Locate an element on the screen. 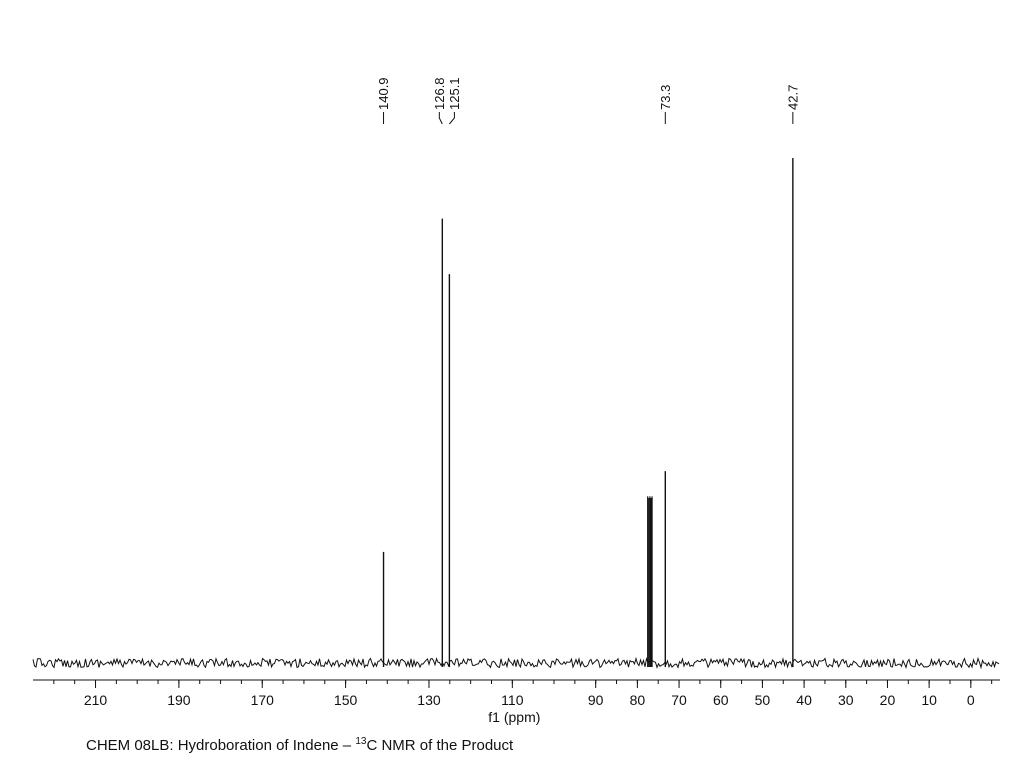 This screenshot has height=776, width=1024. peak-label: 140.9 is located at coordinates (383, 100).